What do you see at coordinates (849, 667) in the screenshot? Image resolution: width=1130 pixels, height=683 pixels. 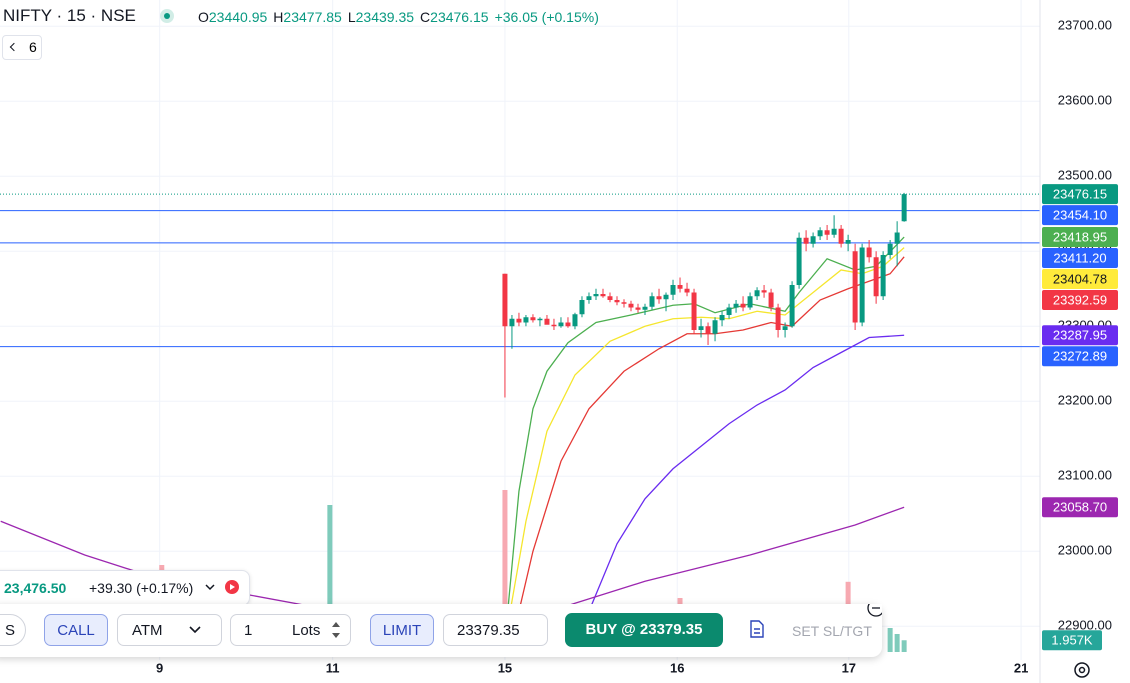 I see `x-tick-label: 17` at bounding box center [849, 667].